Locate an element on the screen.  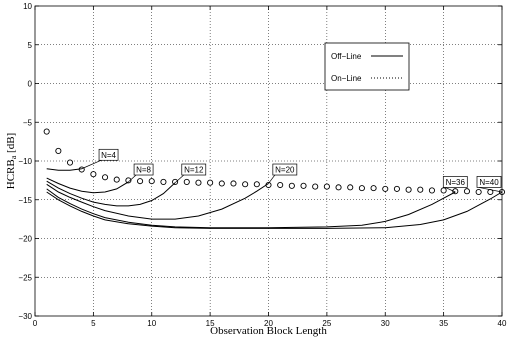
x-tick-label: 10 is located at coordinates (151, 323).